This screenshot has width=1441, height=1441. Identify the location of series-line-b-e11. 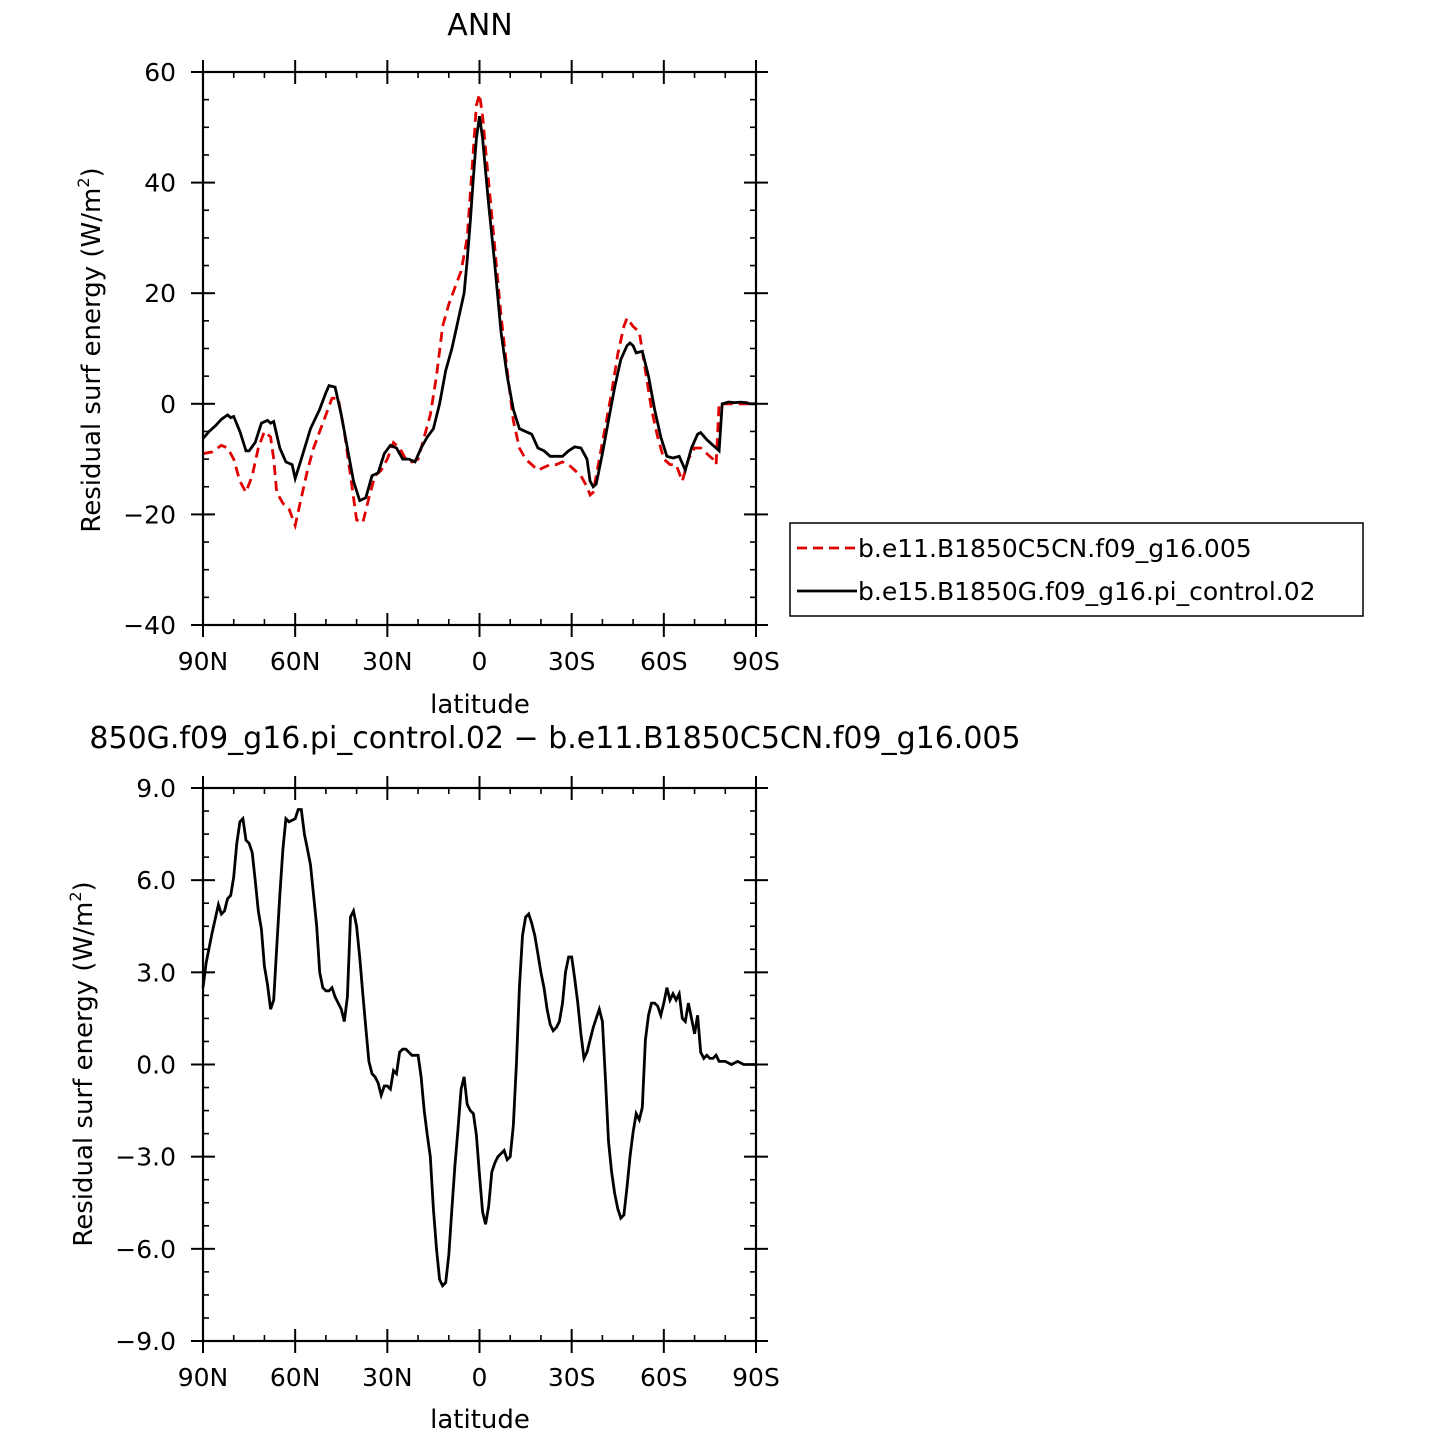
(479, 312).